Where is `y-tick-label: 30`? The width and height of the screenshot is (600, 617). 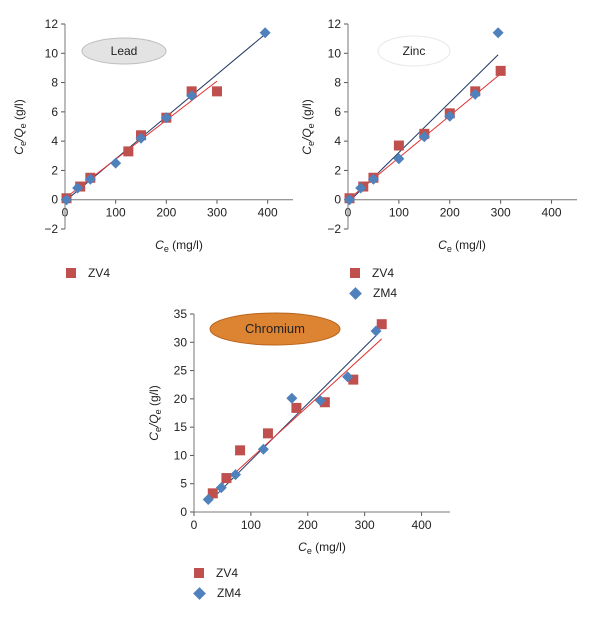
y-tick-label: 30 is located at coordinates (181, 342).